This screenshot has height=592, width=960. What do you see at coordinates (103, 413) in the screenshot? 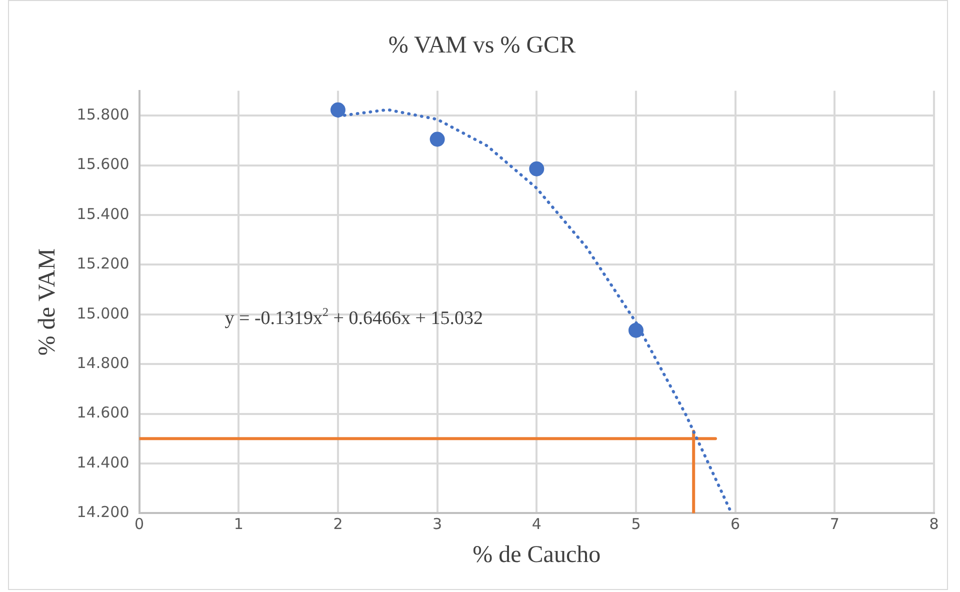
I see `y-tick-label: 14.600` at bounding box center [103, 413].